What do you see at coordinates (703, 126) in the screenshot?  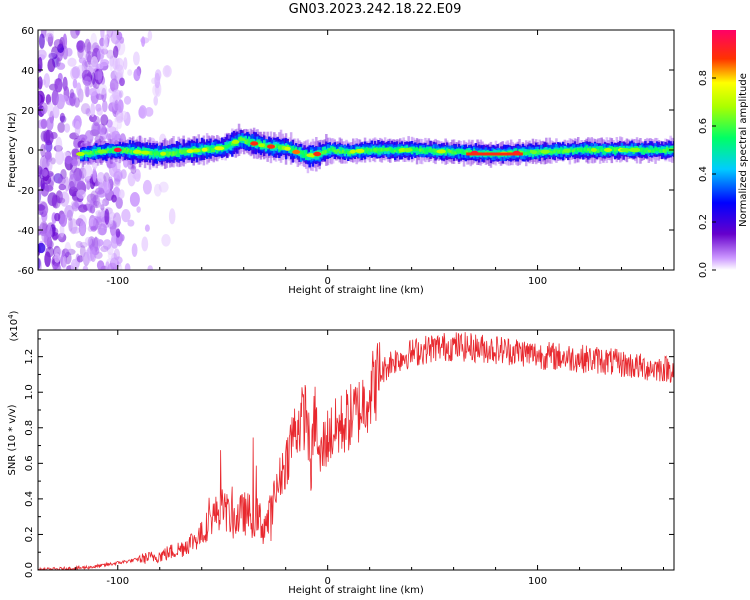 I see `colorbar-tick-label: 0.6` at bounding box center [703, 126].